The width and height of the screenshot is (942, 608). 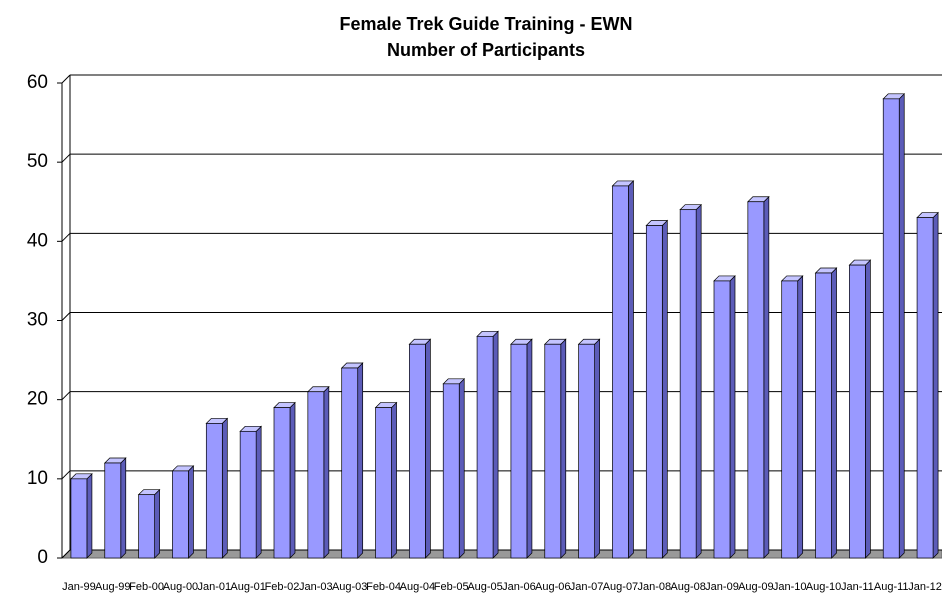 I want to click on y-tick-label: 10, so click(x=37, y=478).